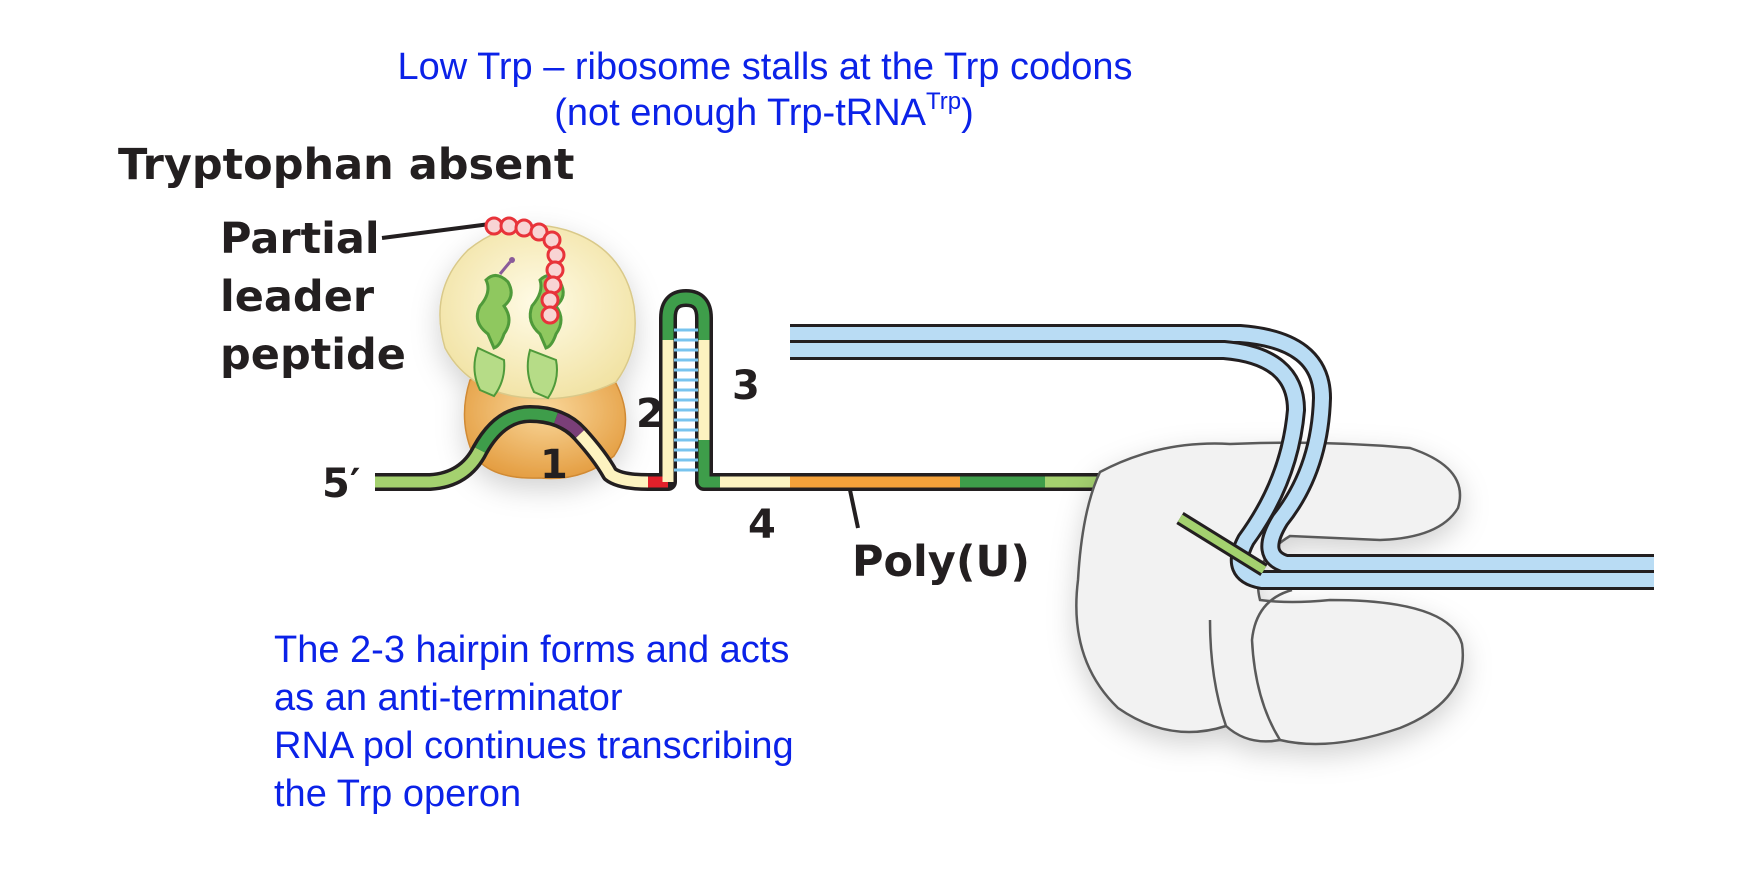 This screenshot has width=1758, height=878. I want to click on bottom-caption-line-2: as an anti-terminator, so click(448, 698).